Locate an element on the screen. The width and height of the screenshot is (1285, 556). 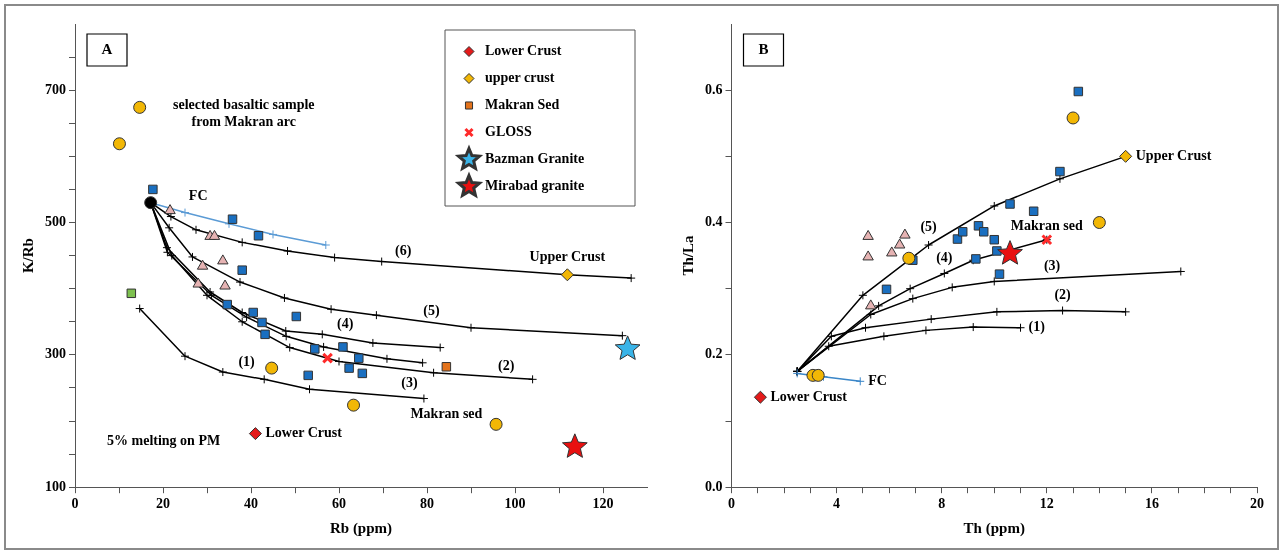
x-tick-label: 40 is located at coordinates (251, 504).